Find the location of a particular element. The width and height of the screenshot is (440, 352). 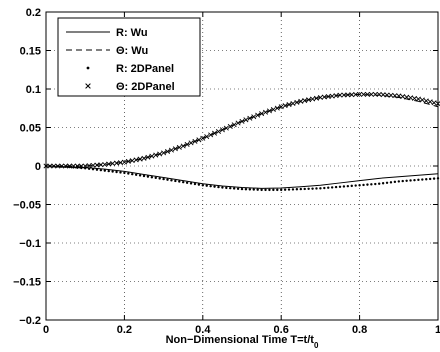

y-tick-label: −0.1 is located at coordinates (30, 244).